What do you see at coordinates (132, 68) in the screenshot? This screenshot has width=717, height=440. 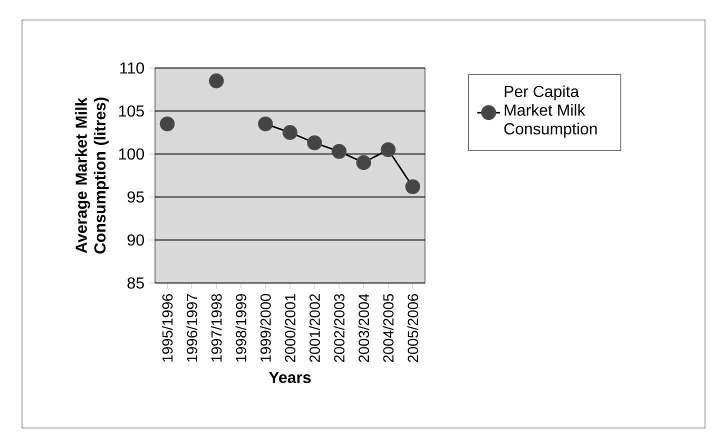 I see `y-tick-label: 110` at bounding box center [132, 68].